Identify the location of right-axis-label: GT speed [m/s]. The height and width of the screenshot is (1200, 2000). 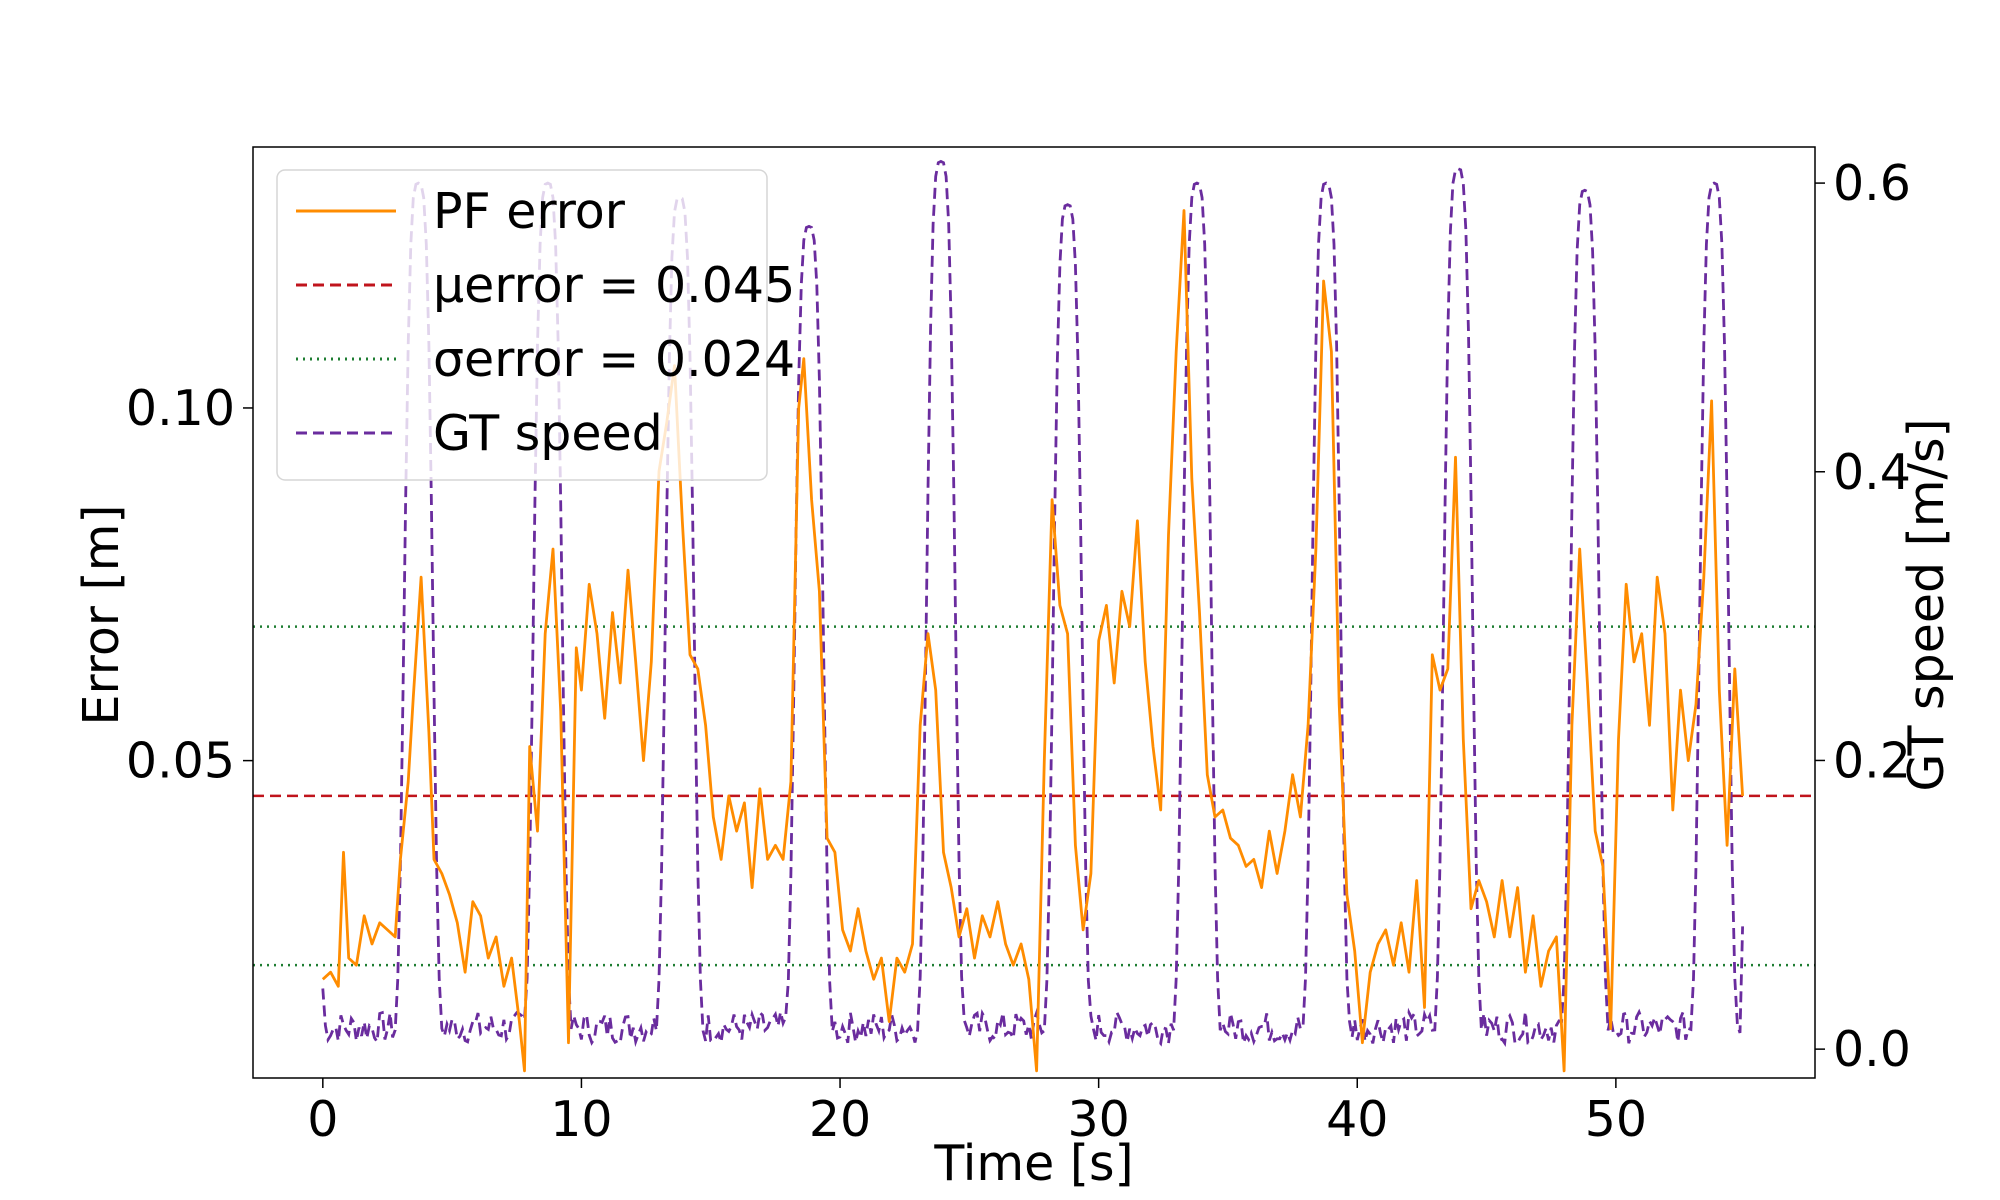
(1926, 604).